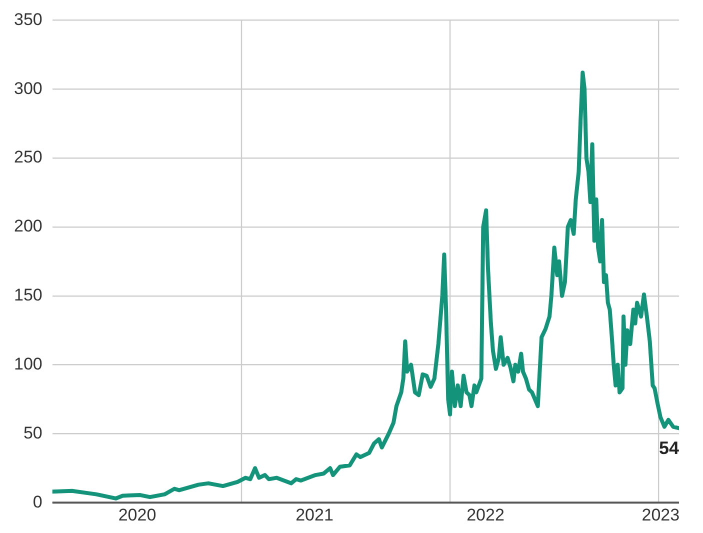 The width and height of the screenshot is (703, 533). I want to click on y-tick-label: 100, so click(28, 364).